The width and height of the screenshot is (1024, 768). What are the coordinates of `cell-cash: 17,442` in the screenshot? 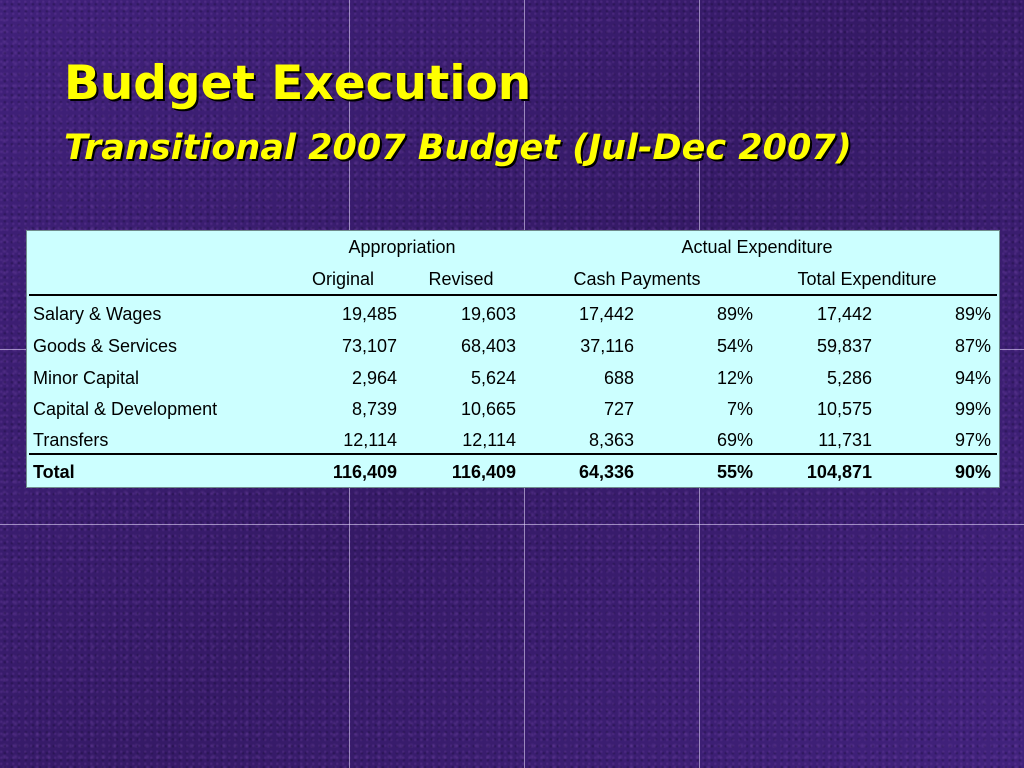 It's located at (606, 314).